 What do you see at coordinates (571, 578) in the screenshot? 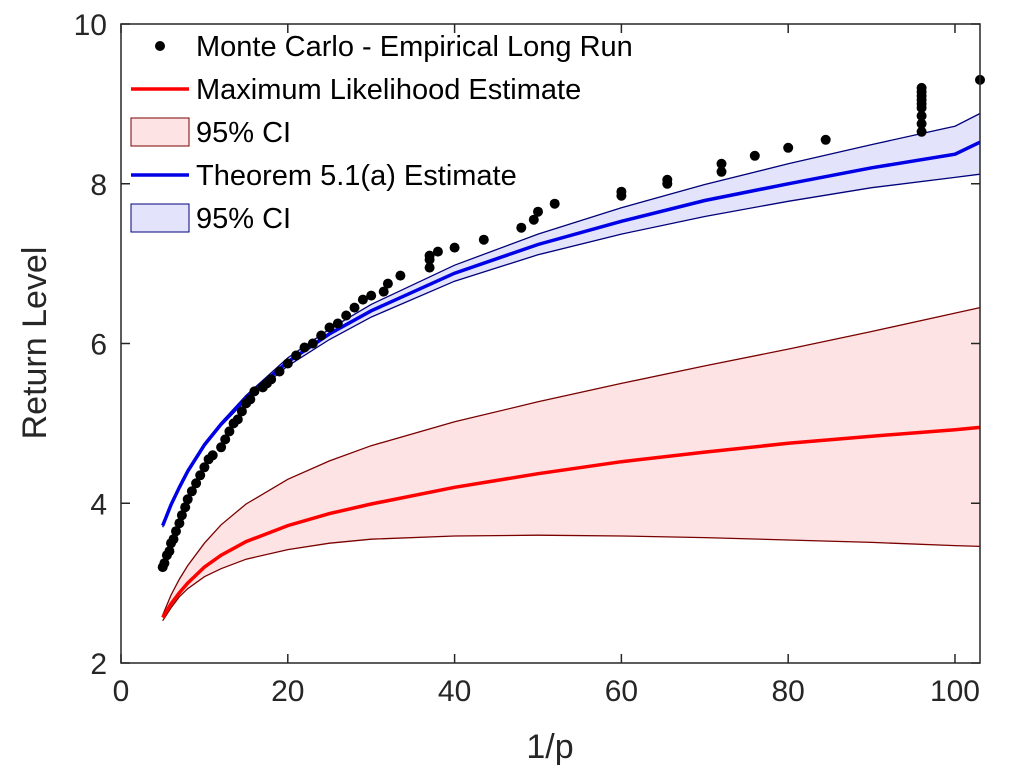
I see `mle-ci-band-lower-edge` at bounding box center [571, 578].